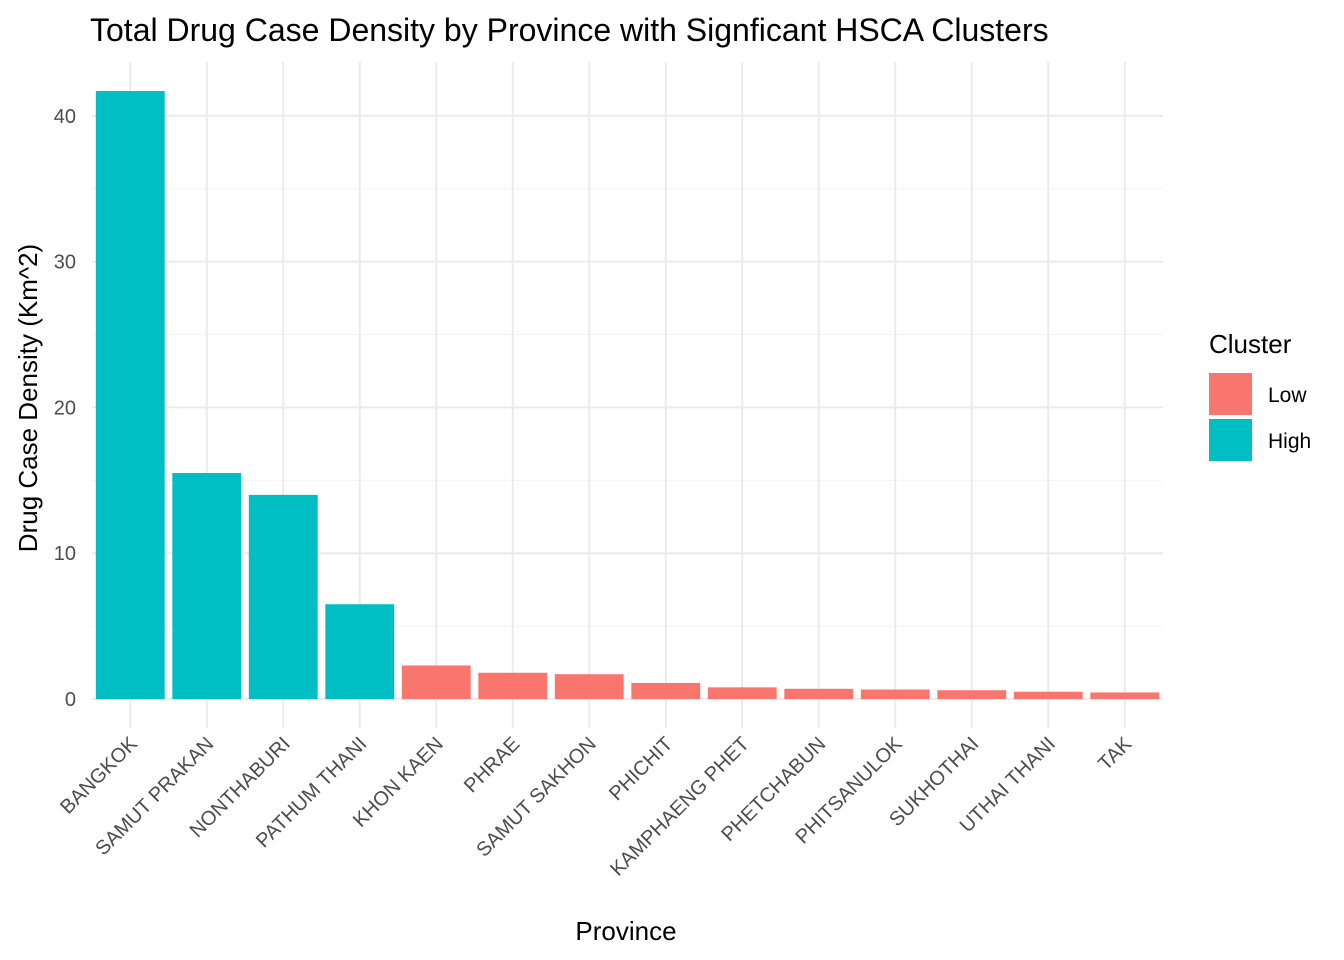 This screenshot has height=960, width=1344. What do you see at coordinates (65, 554) in the screenshot?
I see `y-tick-label: 10` at bounding box center [65, 554].